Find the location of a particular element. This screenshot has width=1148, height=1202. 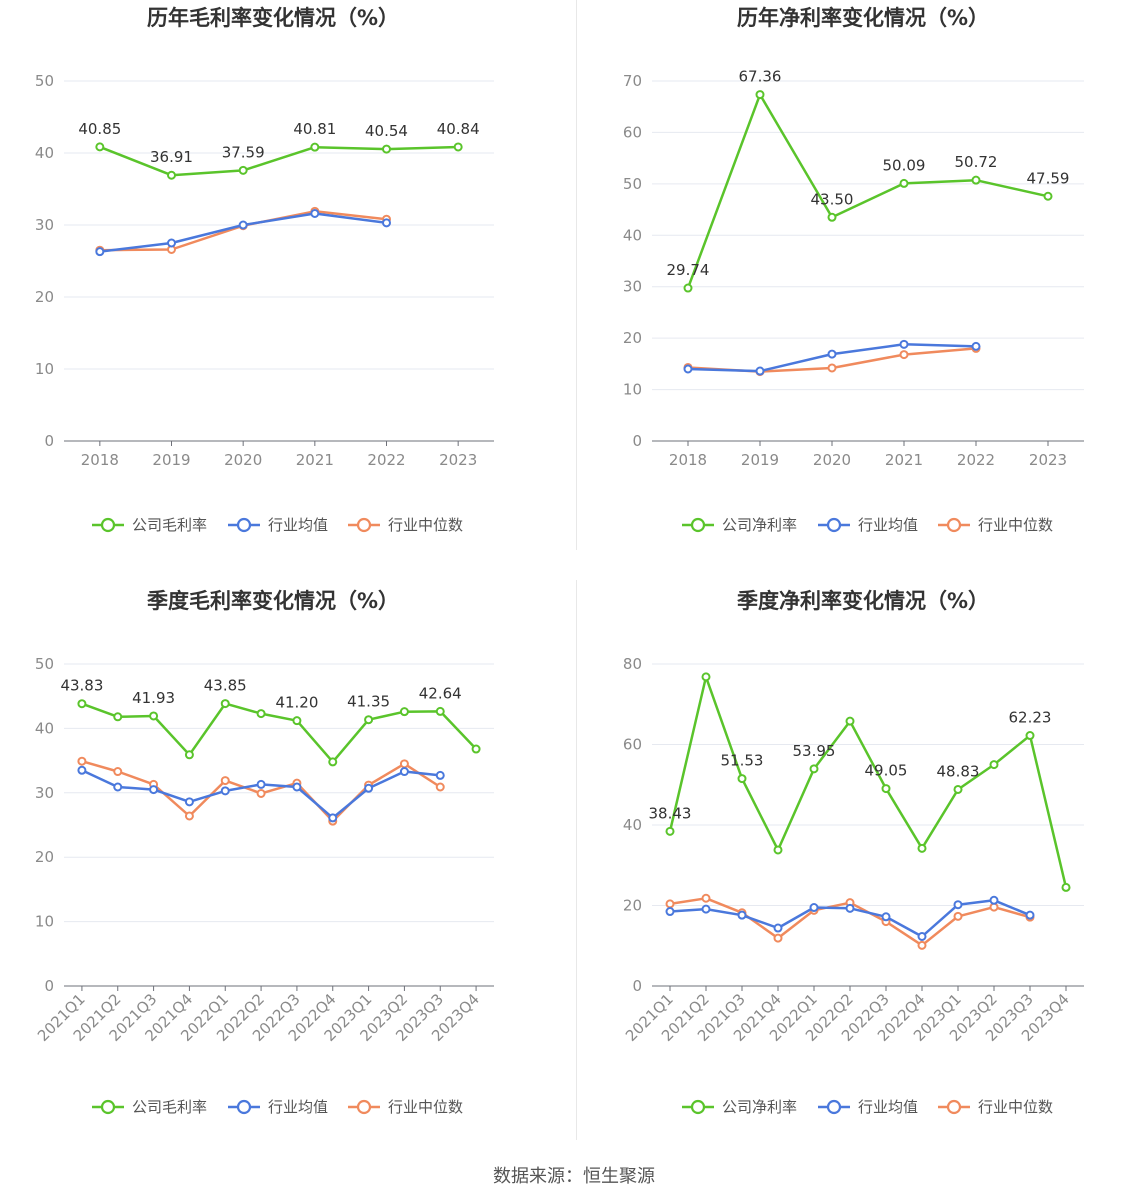

legend-marker-icon is located at coordinates (364, 1107).